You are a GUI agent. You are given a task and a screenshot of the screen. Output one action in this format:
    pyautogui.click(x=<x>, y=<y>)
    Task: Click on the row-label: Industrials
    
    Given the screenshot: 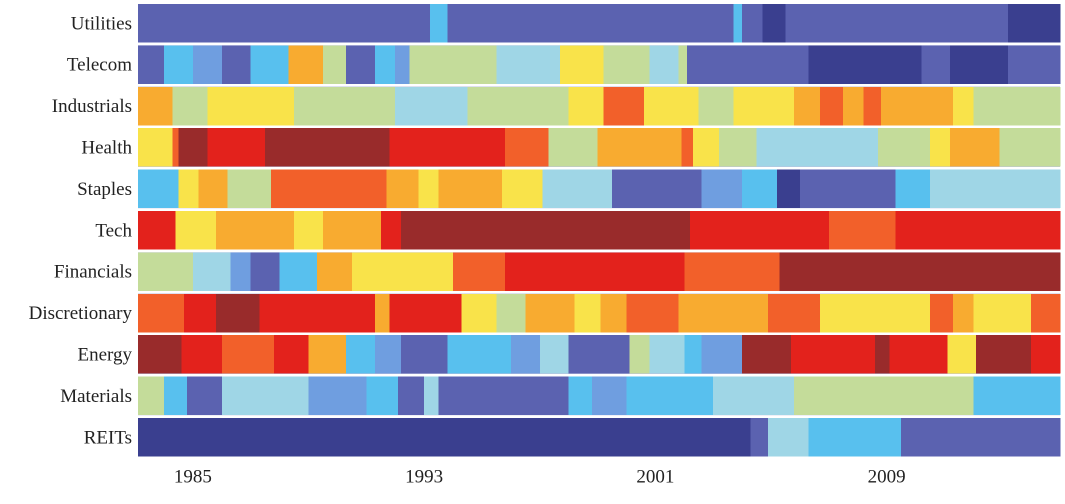 What is the action you would take?
    pyautogui.click(x=92, y=106)
    